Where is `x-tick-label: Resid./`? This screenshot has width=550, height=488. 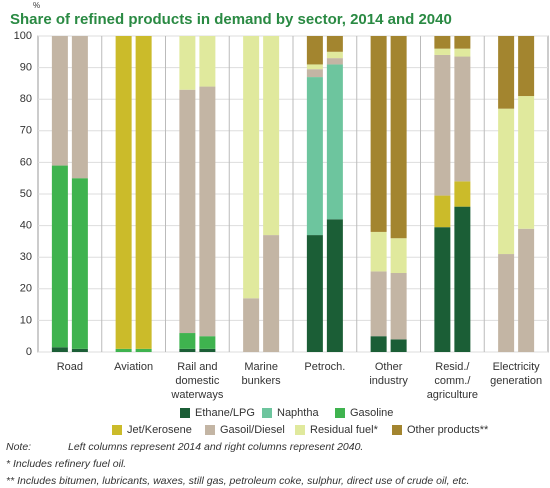 x-tick-label: Resid./ is located at coordinates (452, 367).